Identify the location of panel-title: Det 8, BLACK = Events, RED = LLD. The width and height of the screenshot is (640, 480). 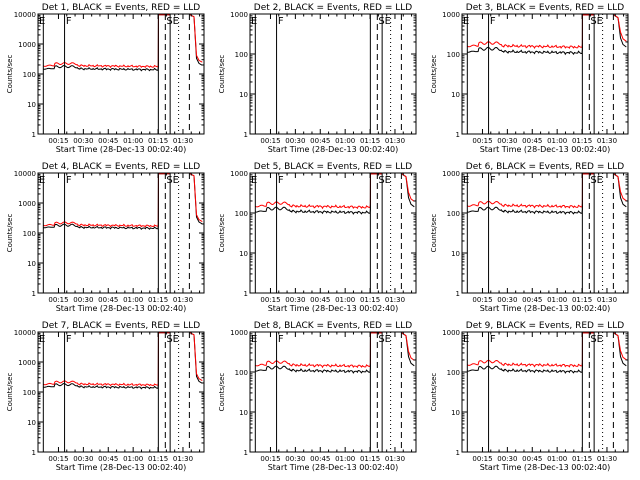
(333, 326).